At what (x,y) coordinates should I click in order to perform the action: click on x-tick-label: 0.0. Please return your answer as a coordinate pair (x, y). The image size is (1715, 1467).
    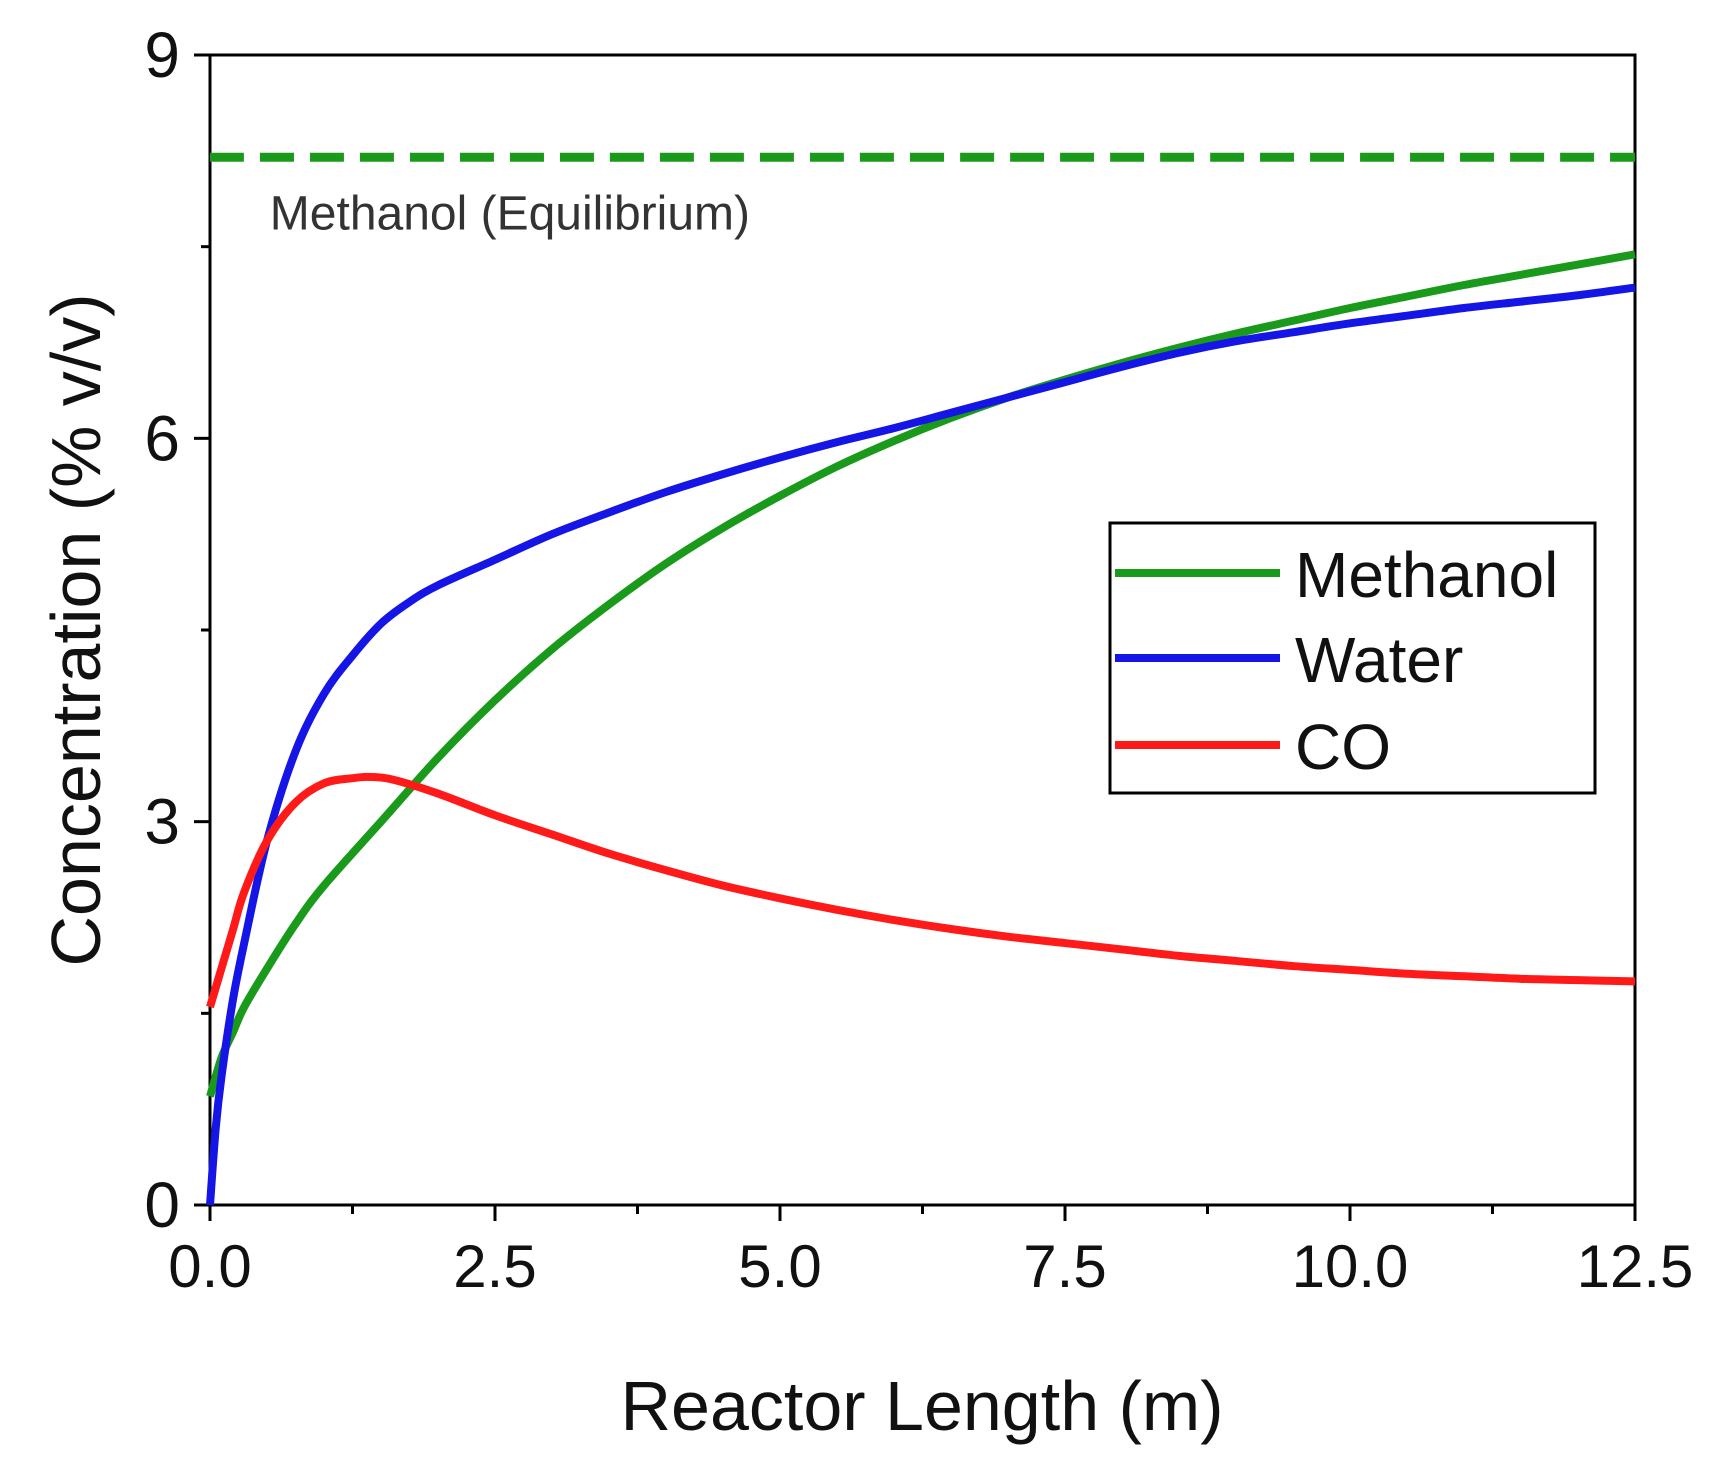
    Looking at the image, I should click on (209, 1266).